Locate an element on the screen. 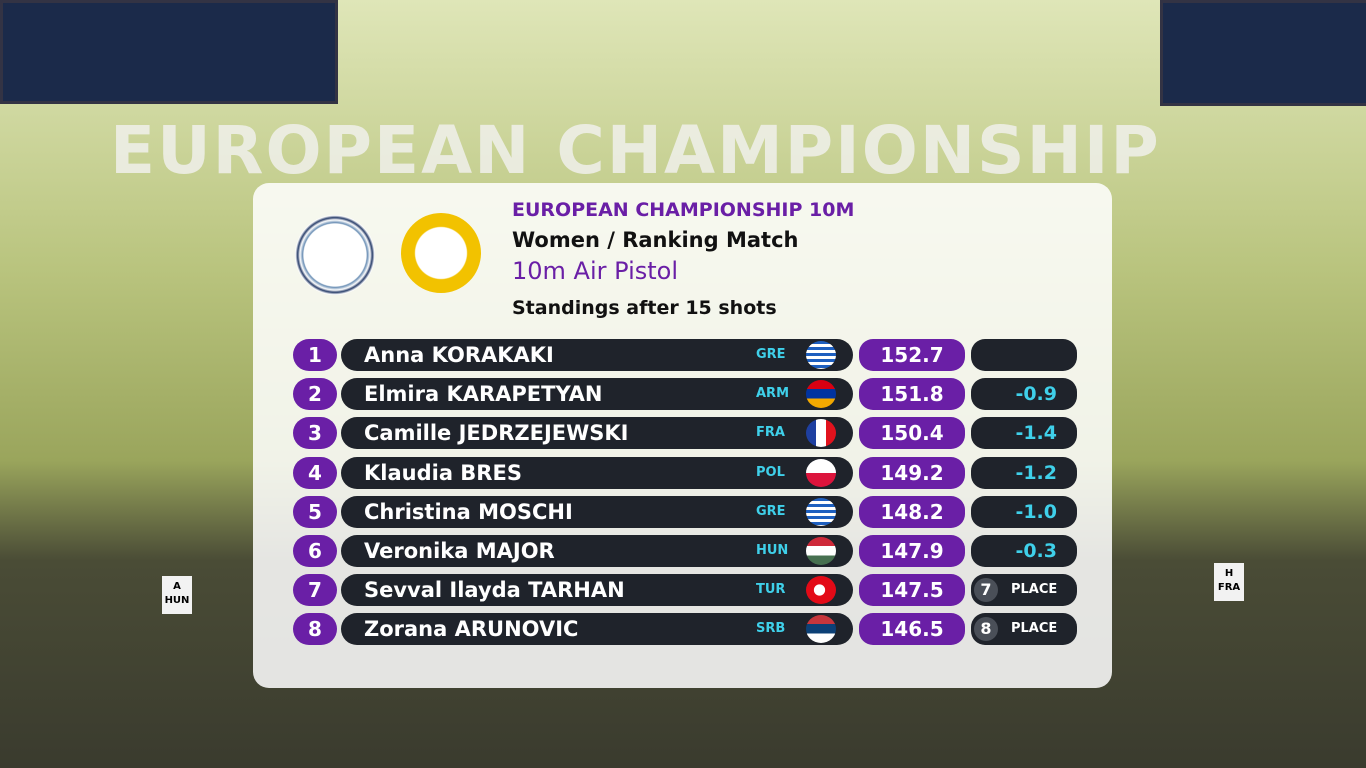 This screenshot has width=1366, height=768. place-number: 8 is located at coordinates (986, 629).